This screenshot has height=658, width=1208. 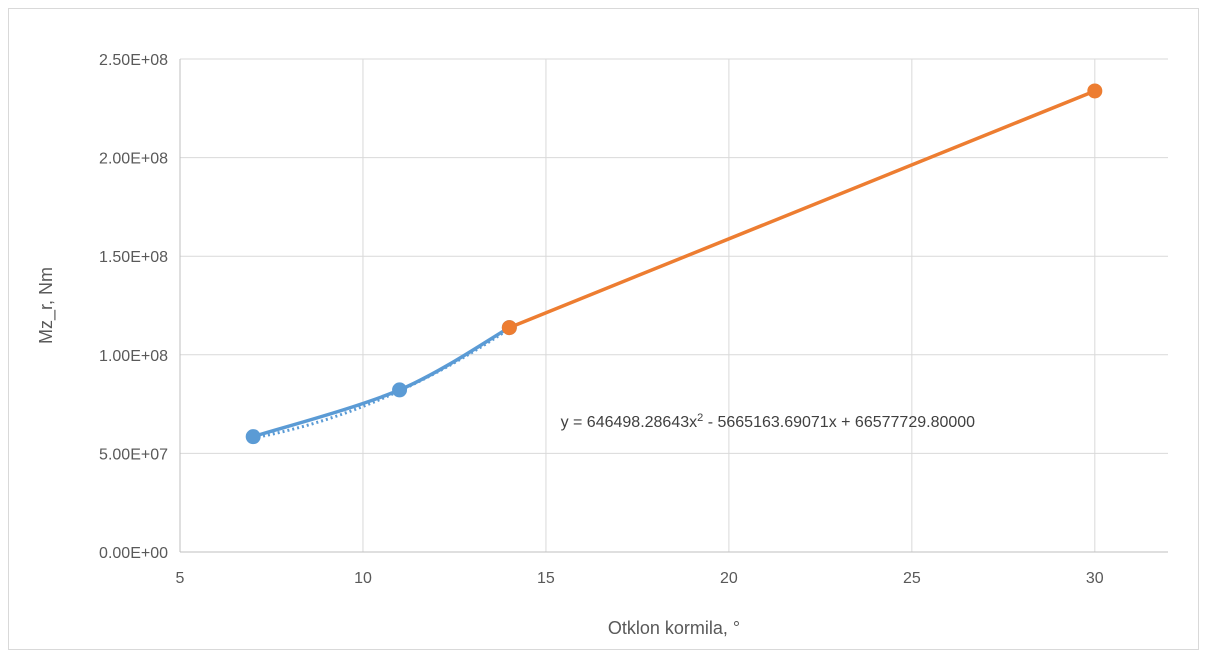 What do you see at coordinates (46, 305) in the screenshot?
I see `y-axis-title: Mz_r, Nm` at bounding box center [46, 305].